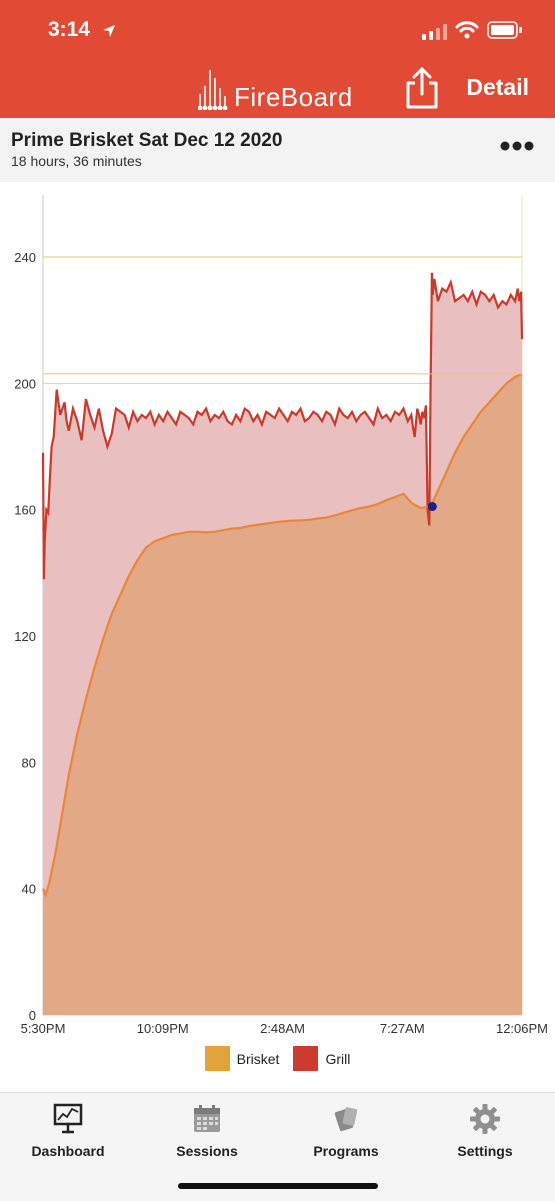 This screenshot has width=555, height=1201. Describe the element at coordinates (69, 29) in the screenshot. I see `status-time: 3:14` at that location.